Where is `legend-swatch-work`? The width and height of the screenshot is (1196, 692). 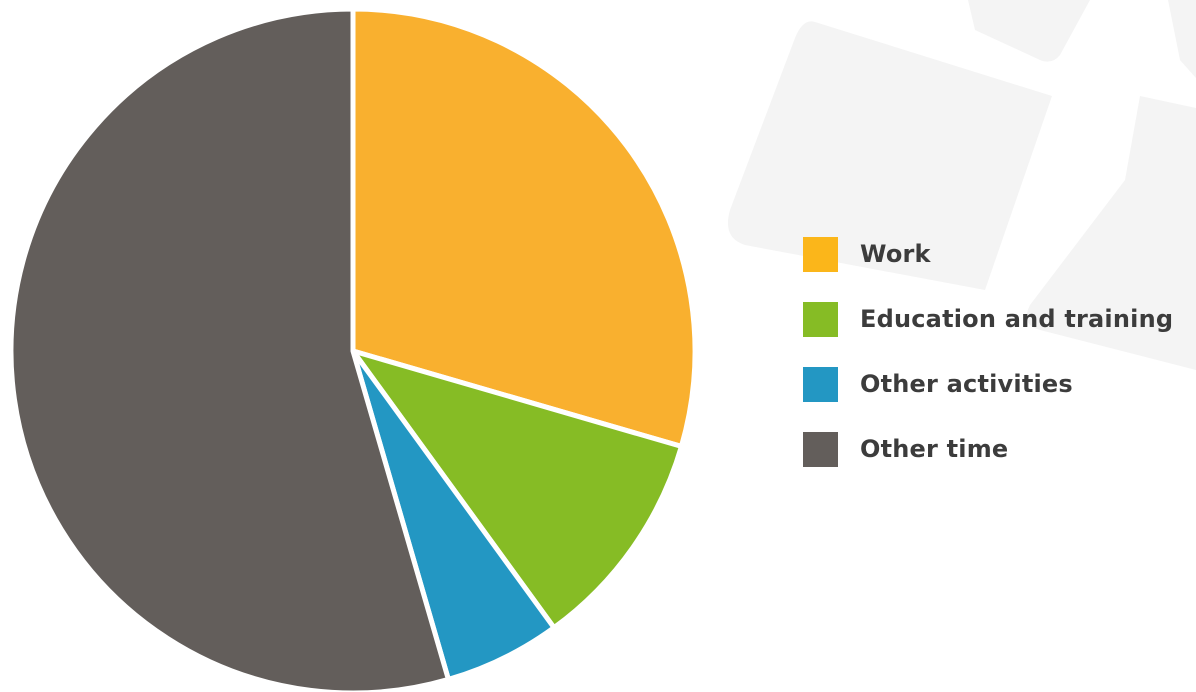 legend-swatch-work is located at coordinates (820, 254).